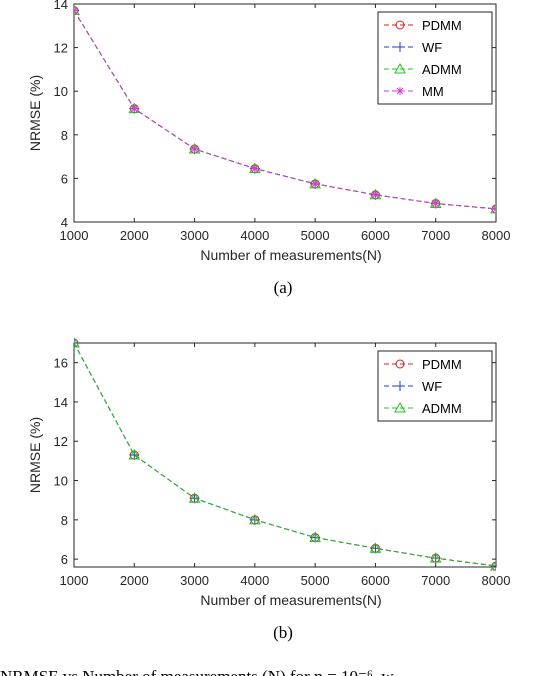 The width and height of the screenshot is (540, 676). I want to click on legend: PDMM WF ADMM, so click(435, 386).